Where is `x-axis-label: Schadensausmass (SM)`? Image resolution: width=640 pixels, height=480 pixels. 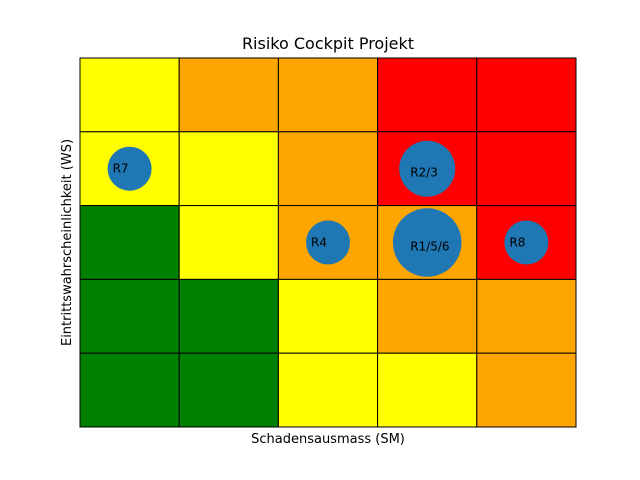 x-axis-label: Schadensausmass (SM) is located at coordinates (328, 439).